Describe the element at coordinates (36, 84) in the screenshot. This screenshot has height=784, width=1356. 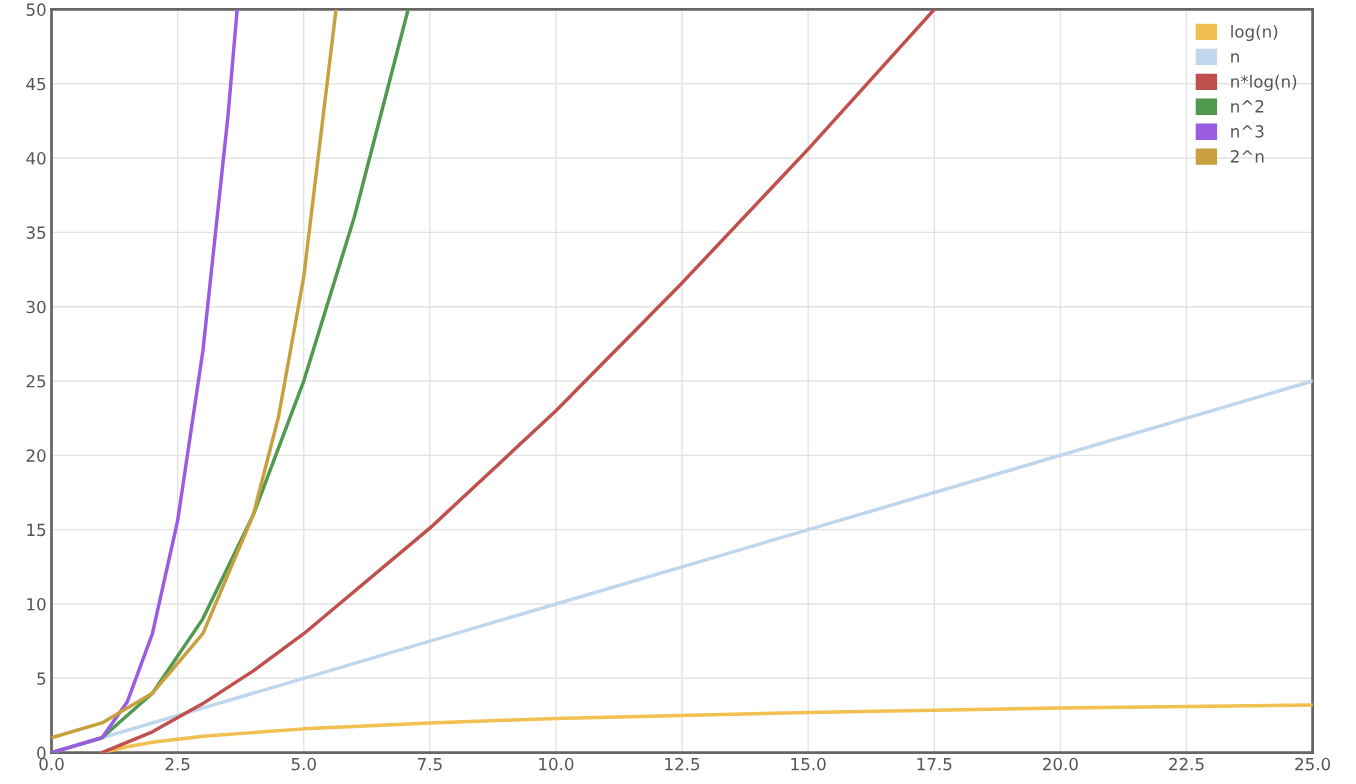
I see `y-tick-label: 45` at that location.